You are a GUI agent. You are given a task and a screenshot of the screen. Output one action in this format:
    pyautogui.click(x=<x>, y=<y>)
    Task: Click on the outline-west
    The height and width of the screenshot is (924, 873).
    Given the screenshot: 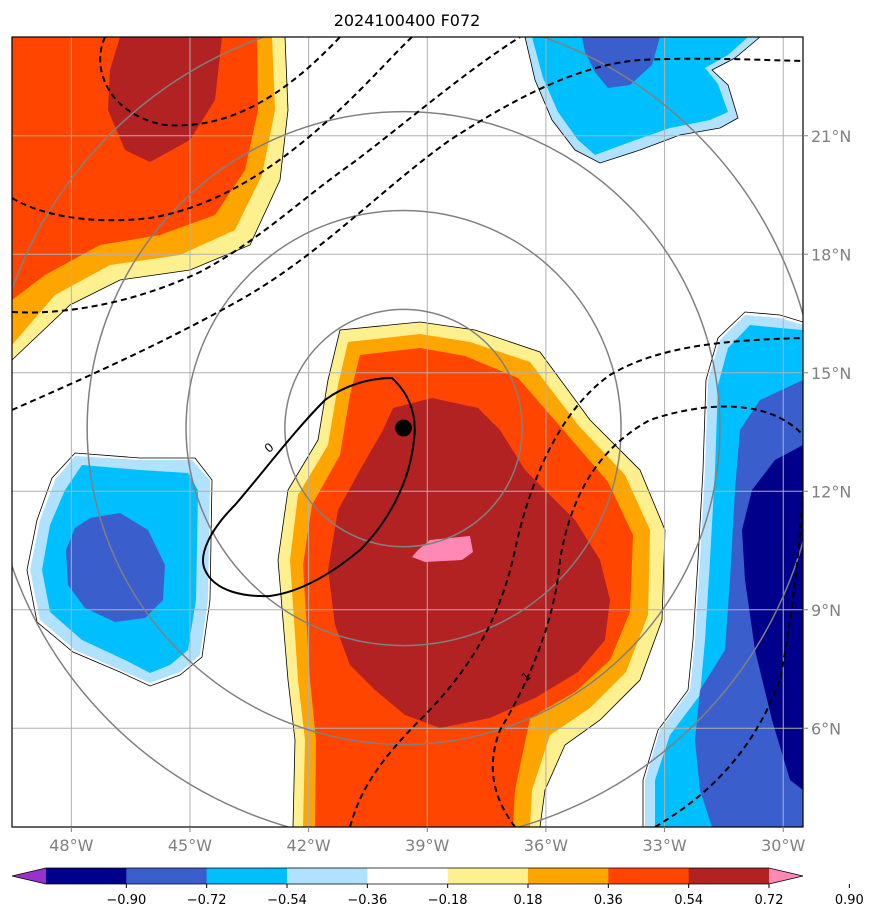 What is the action you would take?
    pyautogui.click(x=119, y=569)
    